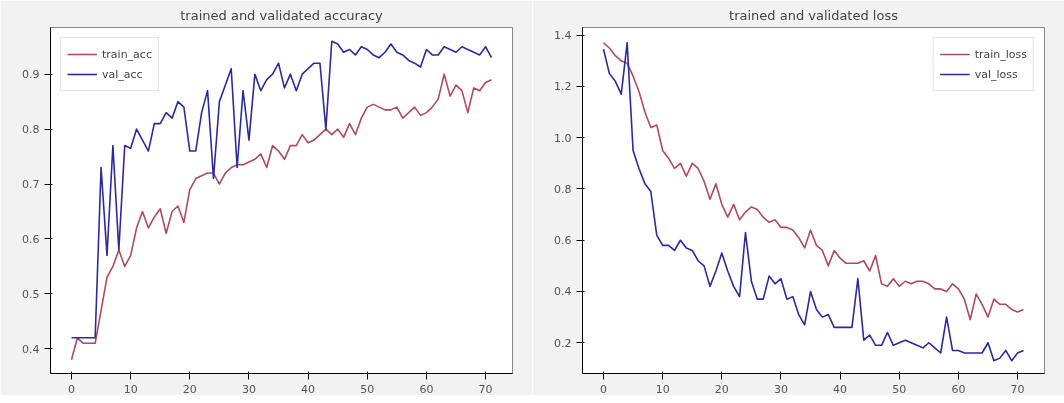 This screenshot has height=403, width=1064. What do you see at coordinates (127, 54) in the screenshot?
I see `legend-label: train_acc` at bounding box center [127, 54].